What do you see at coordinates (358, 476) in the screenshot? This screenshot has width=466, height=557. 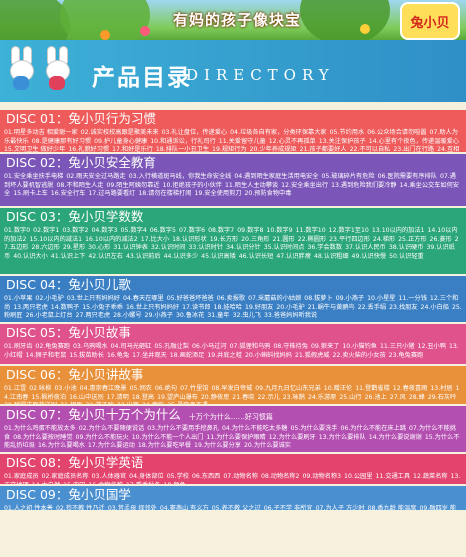 I see `track-item: 10.公园里` at bounding box center [358, 476].